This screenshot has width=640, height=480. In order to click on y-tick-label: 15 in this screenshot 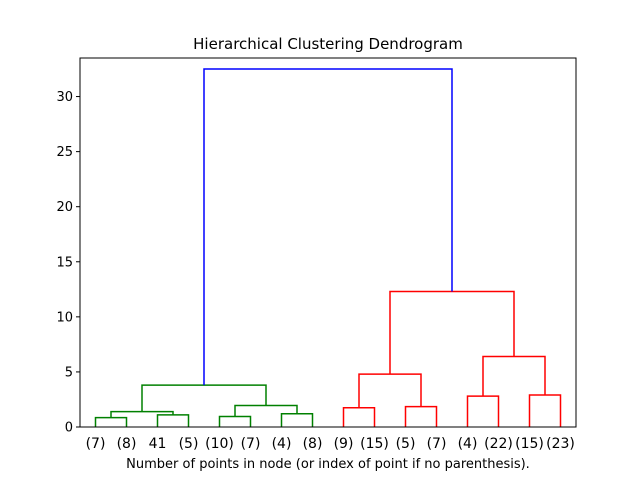, I will do `click(64, 262)`.